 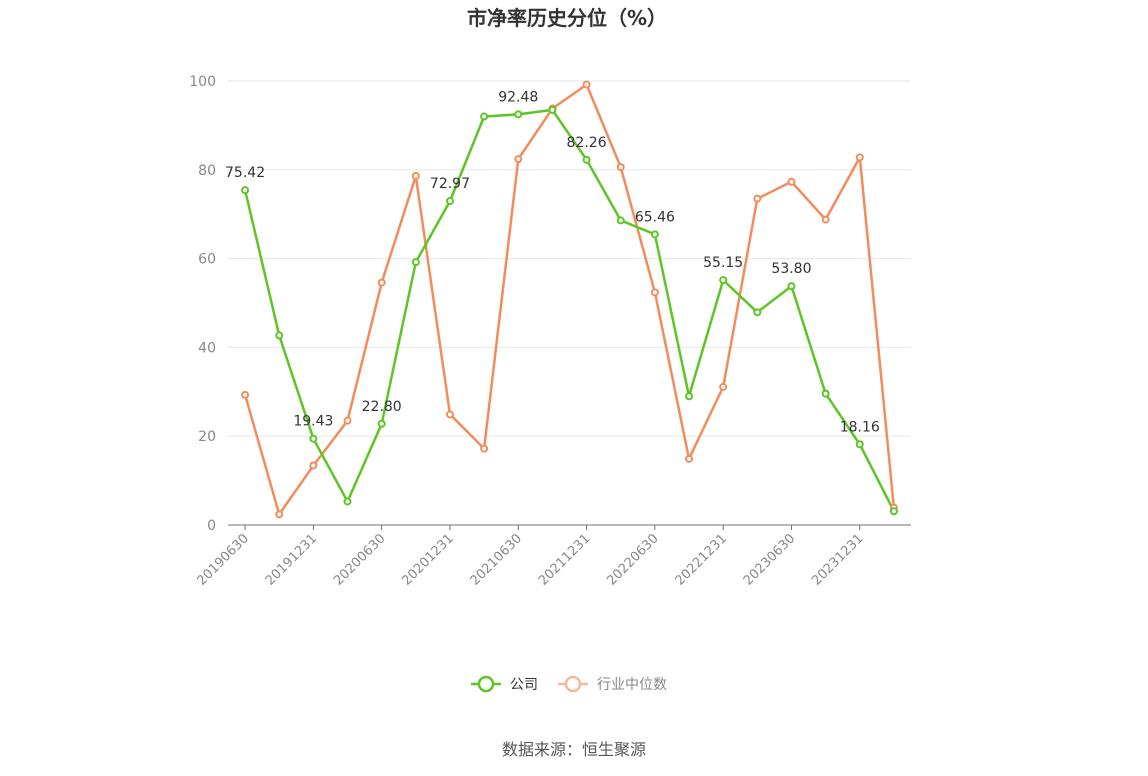 I want to click on legend-label: 公司, so click(x=524, y=685).